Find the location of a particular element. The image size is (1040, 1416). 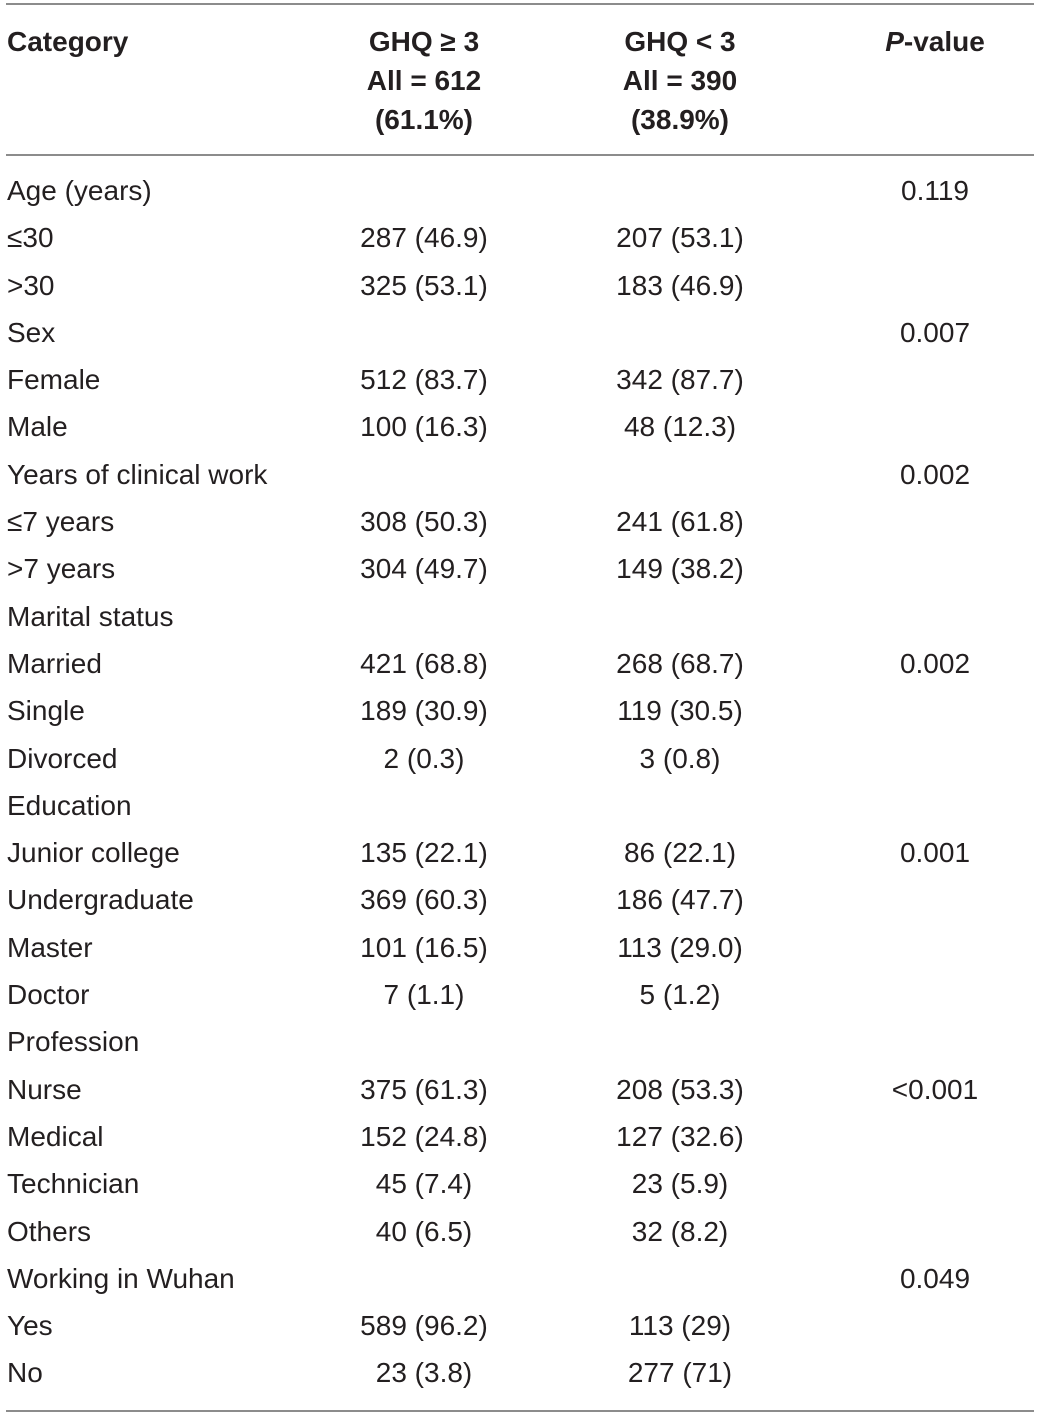

row-ghq-low-cell: 113 (29) is located at coordinates (680, 1326).